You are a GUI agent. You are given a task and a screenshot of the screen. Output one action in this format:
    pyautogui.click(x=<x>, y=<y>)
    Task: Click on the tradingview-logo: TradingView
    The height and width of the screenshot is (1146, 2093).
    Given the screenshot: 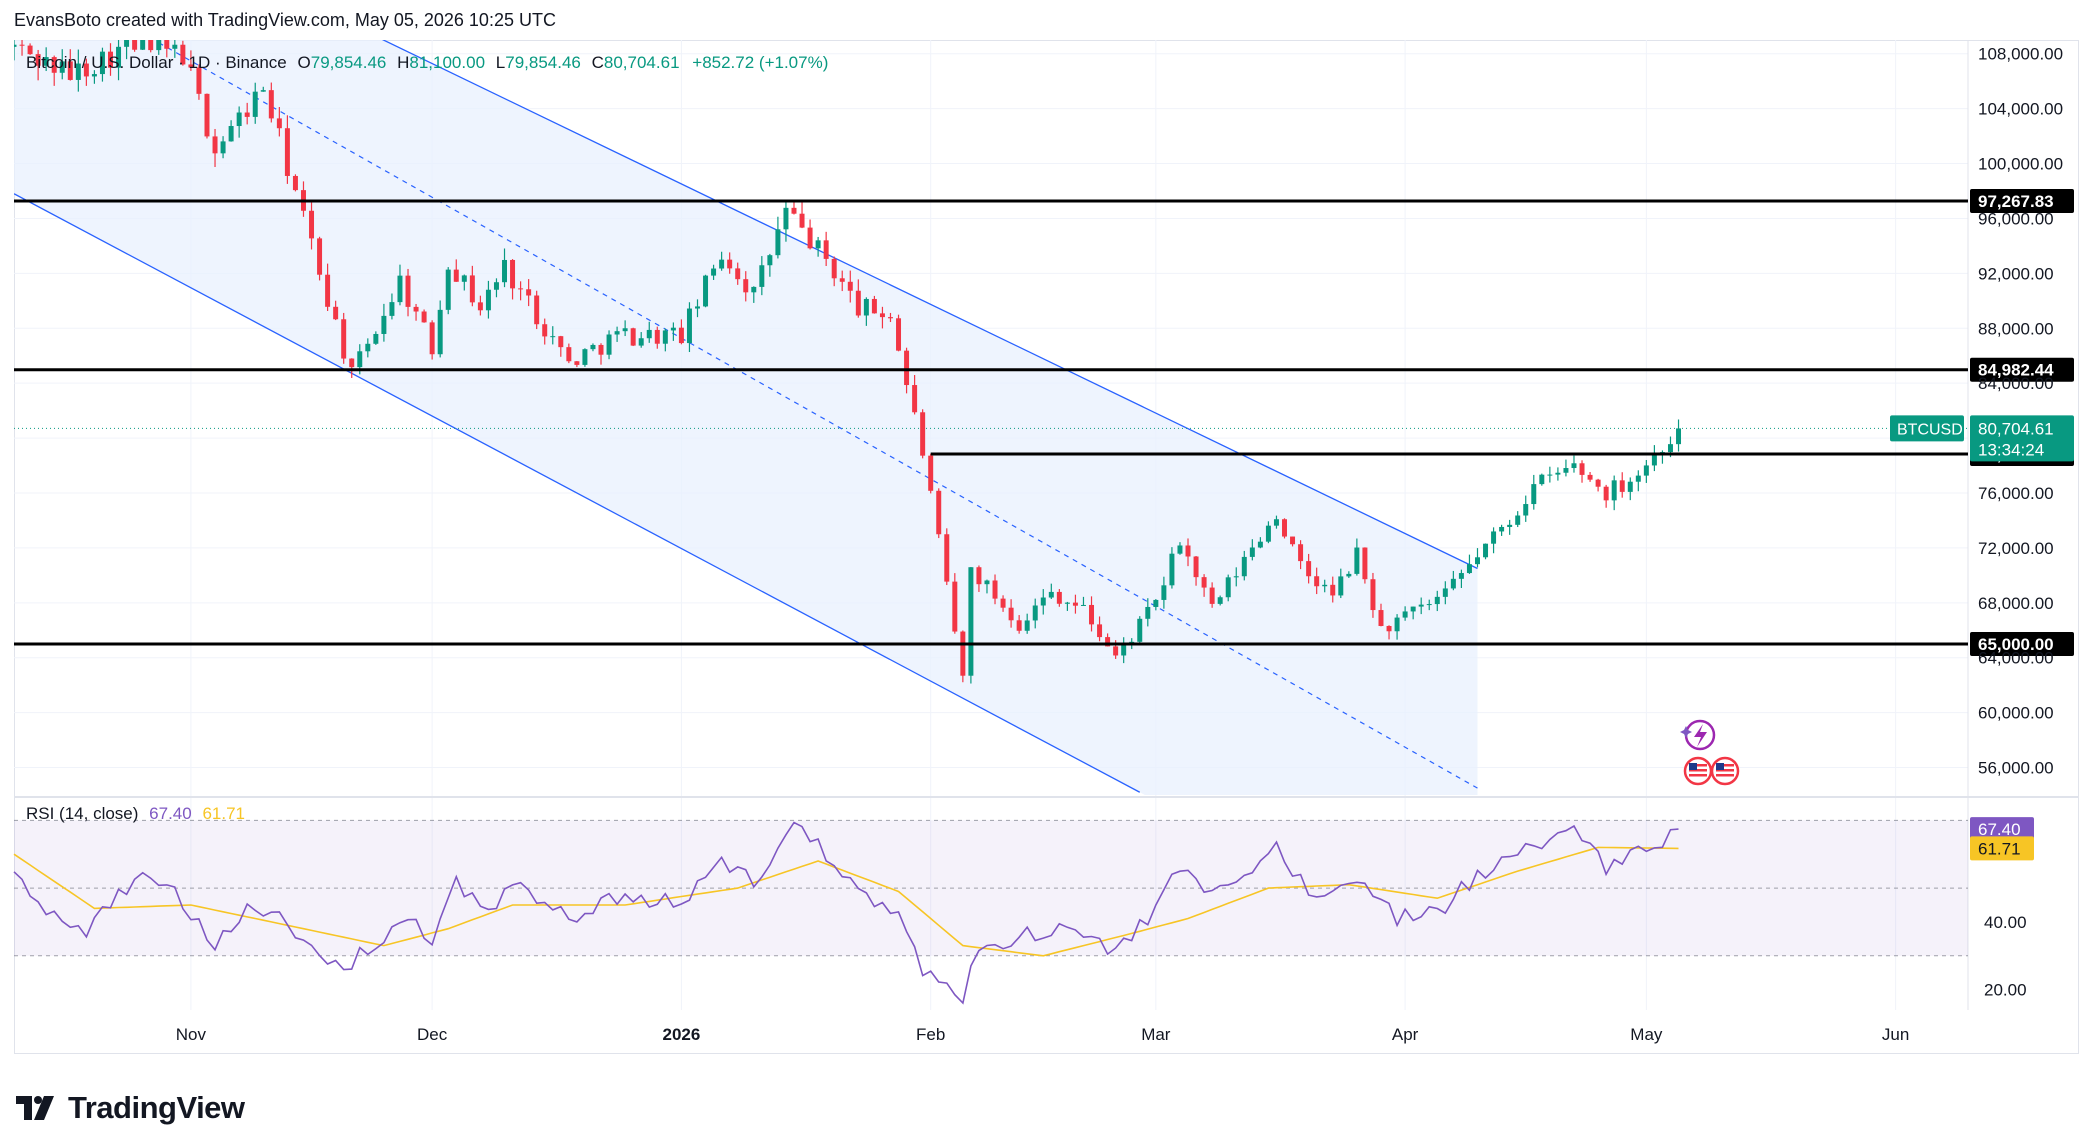 What is the action you would take?
    pyautogui.click(x=130, y=1108)
    